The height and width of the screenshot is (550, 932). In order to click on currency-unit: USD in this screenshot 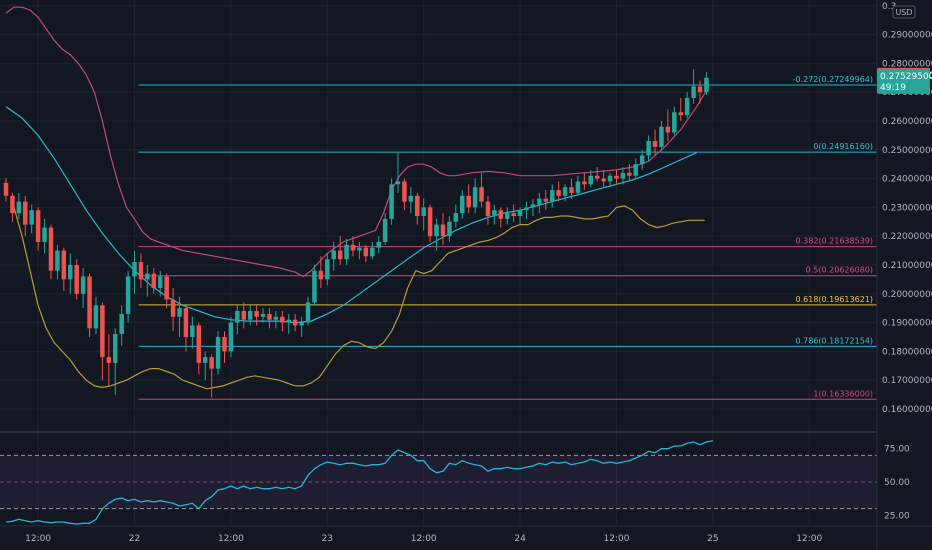, I will do `click(904, 12)`.